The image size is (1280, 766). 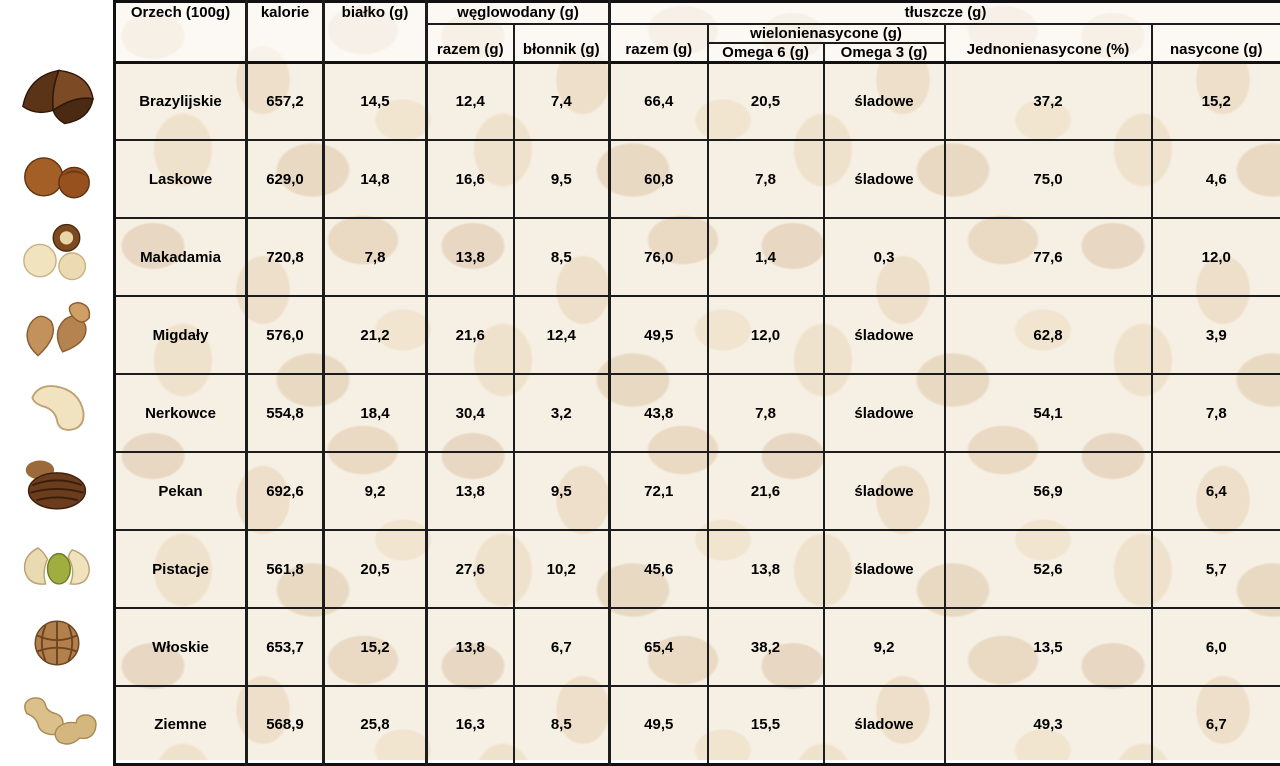 I want to click on saturated-cell: 3,9, so click(x=1216, y=335).